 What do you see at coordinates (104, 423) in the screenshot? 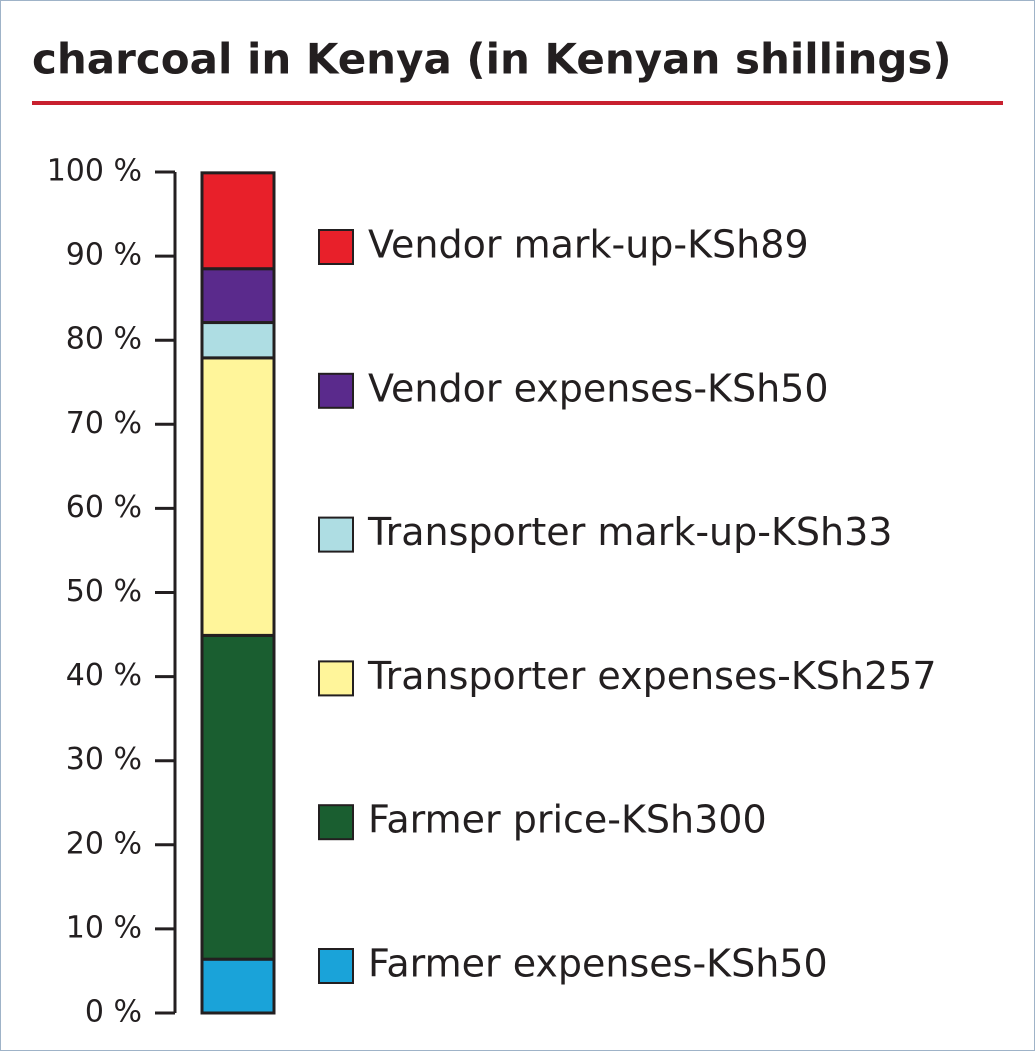
I see `y-tick-label: 70 %` at bounding box center [104, 423].